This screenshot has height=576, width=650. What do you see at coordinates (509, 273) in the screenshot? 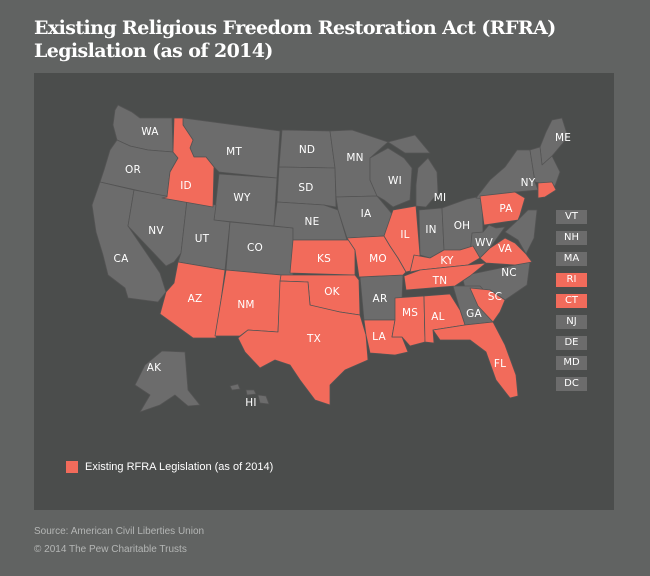
I see `label-NC: NC` at bounding box center [509, 273].